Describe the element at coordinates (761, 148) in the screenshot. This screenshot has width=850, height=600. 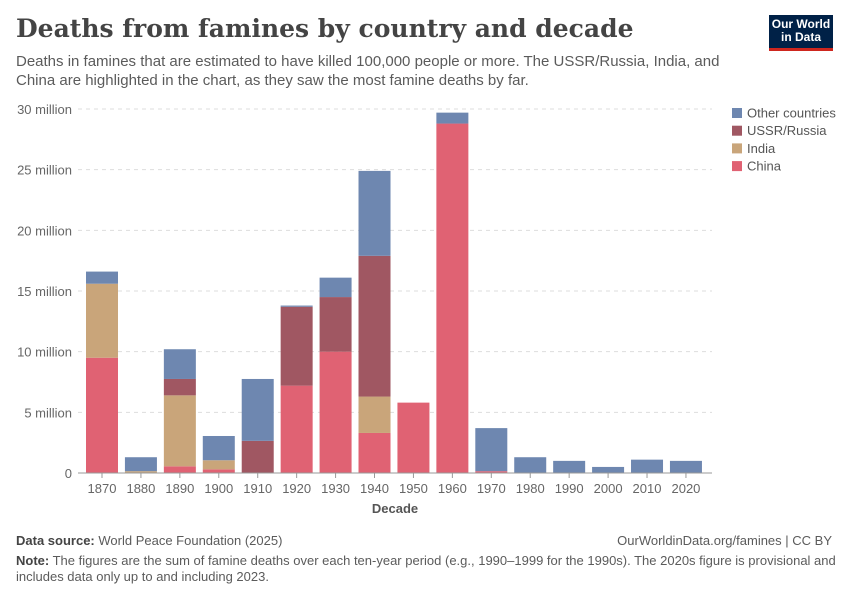
I see `legend-label: India` at that location.